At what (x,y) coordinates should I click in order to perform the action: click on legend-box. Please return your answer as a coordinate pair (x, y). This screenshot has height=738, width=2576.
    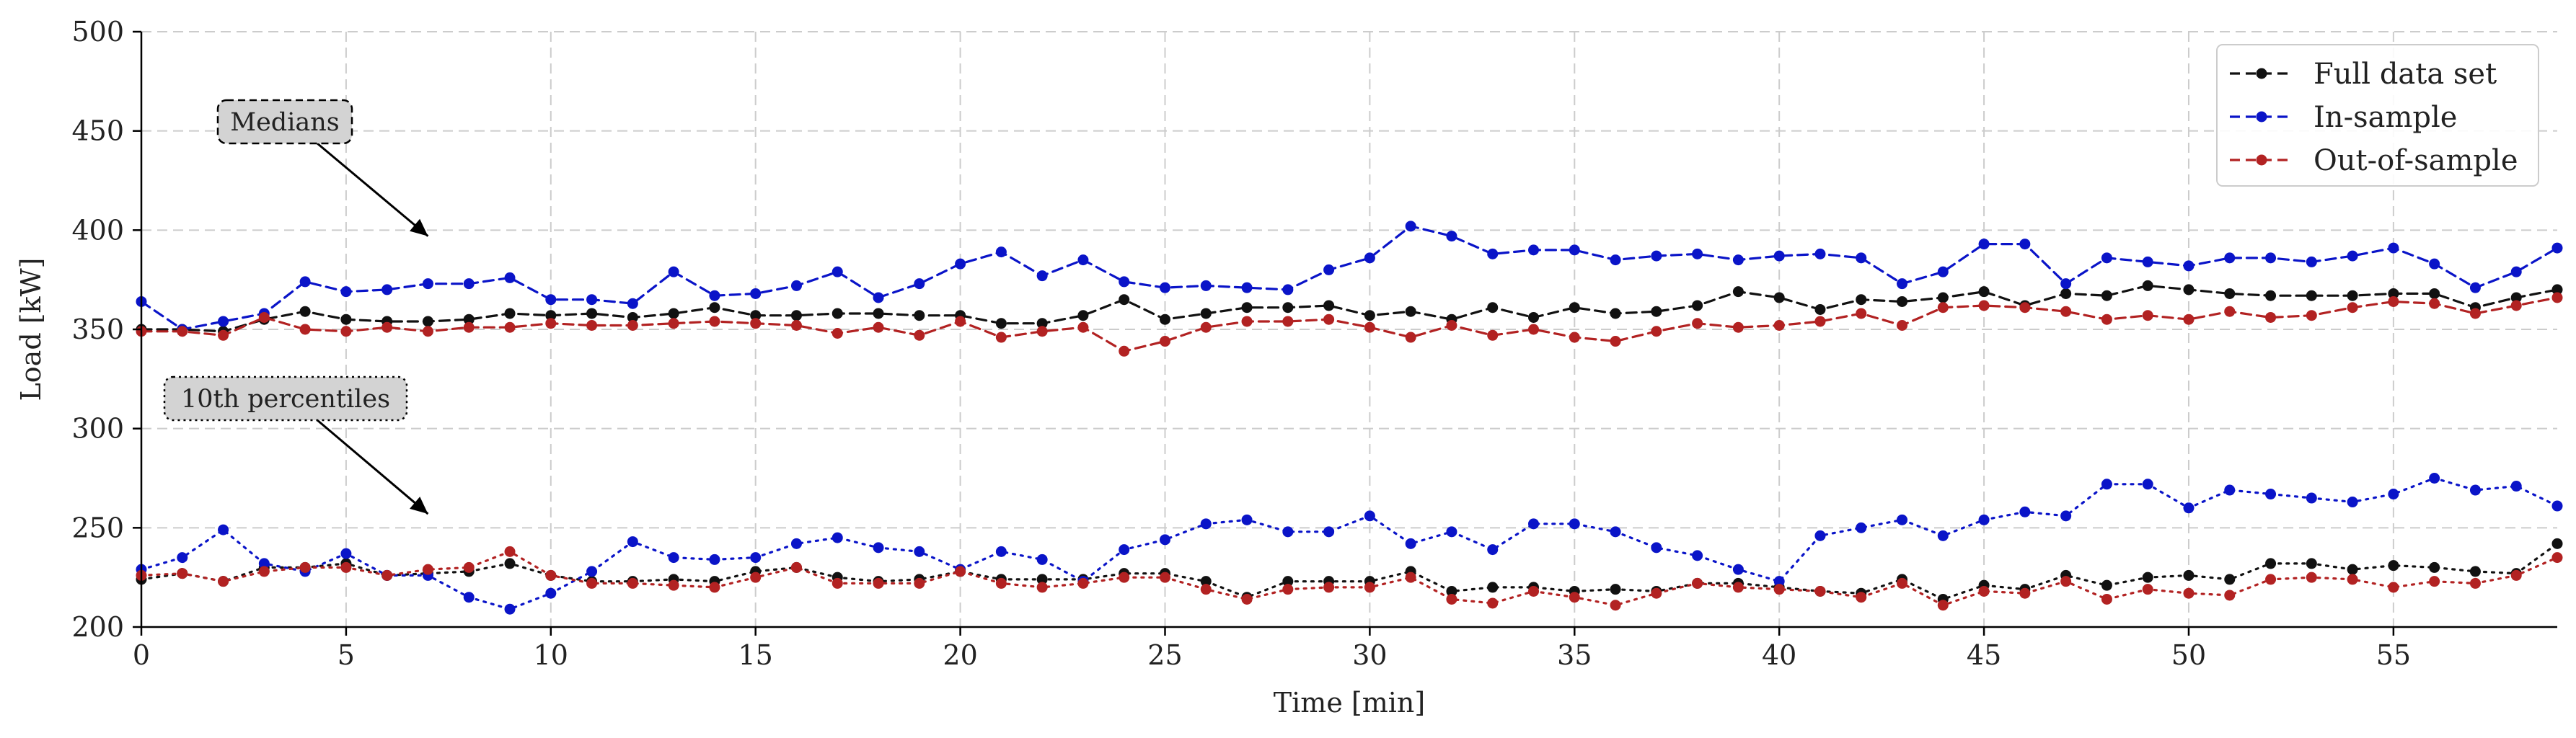
    Looking at the image, I should click on (2377, 115).